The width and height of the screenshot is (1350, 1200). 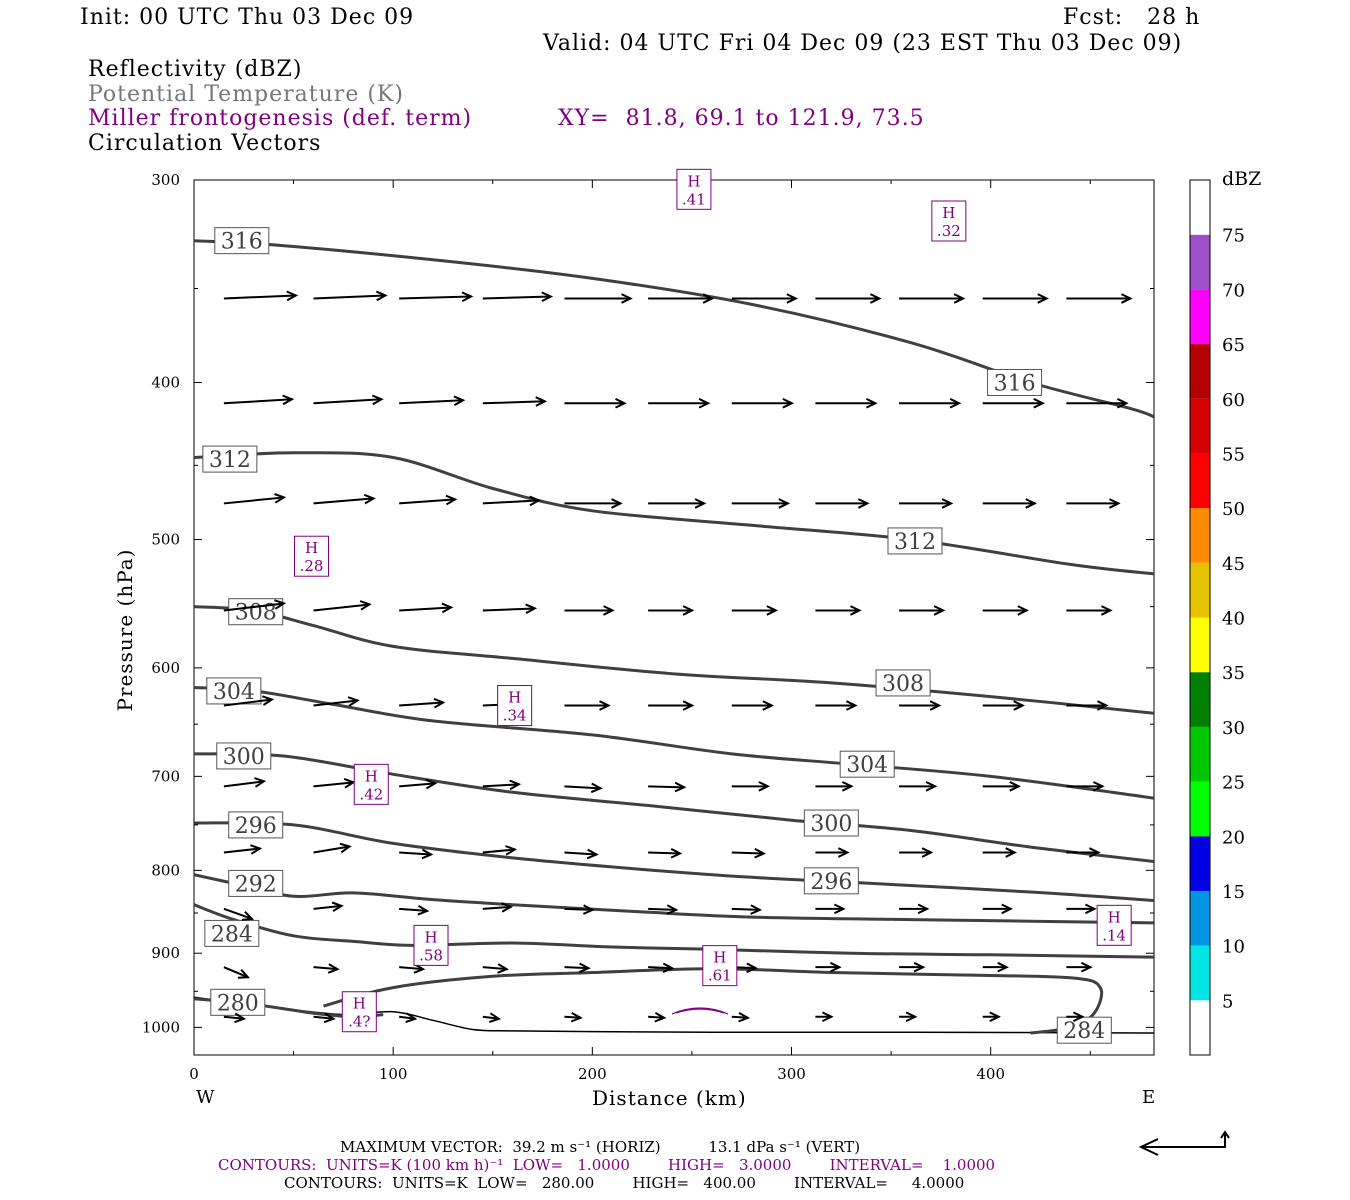 What do you see at coordinates (359, 1022) in the screenshot?
I see `front-max-value: .4?` at bounding box center [359, 1022].